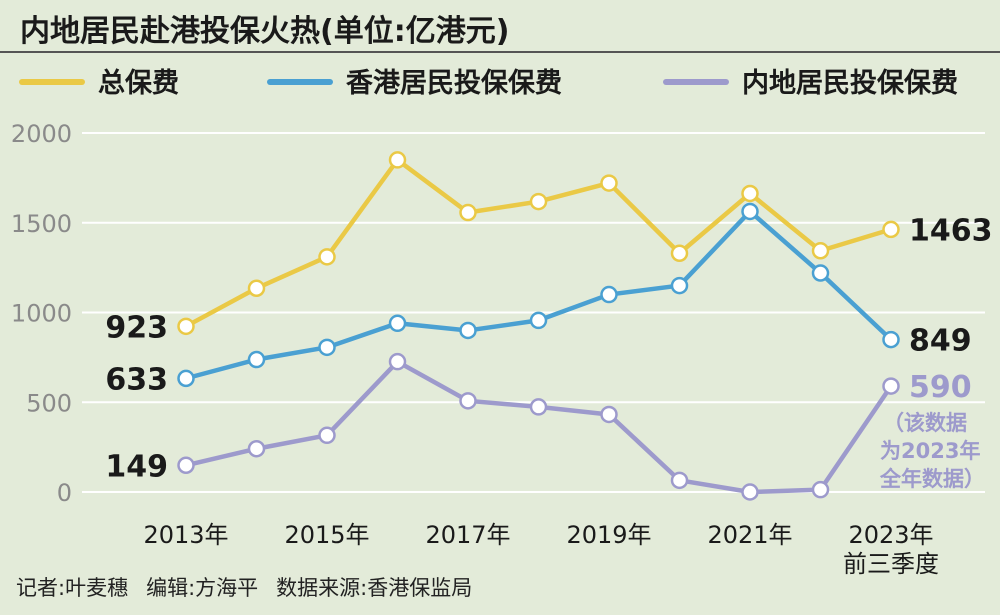 The image size is (1000, 615). I want to click on x-tick-label: 2015年, so click(326, 535).